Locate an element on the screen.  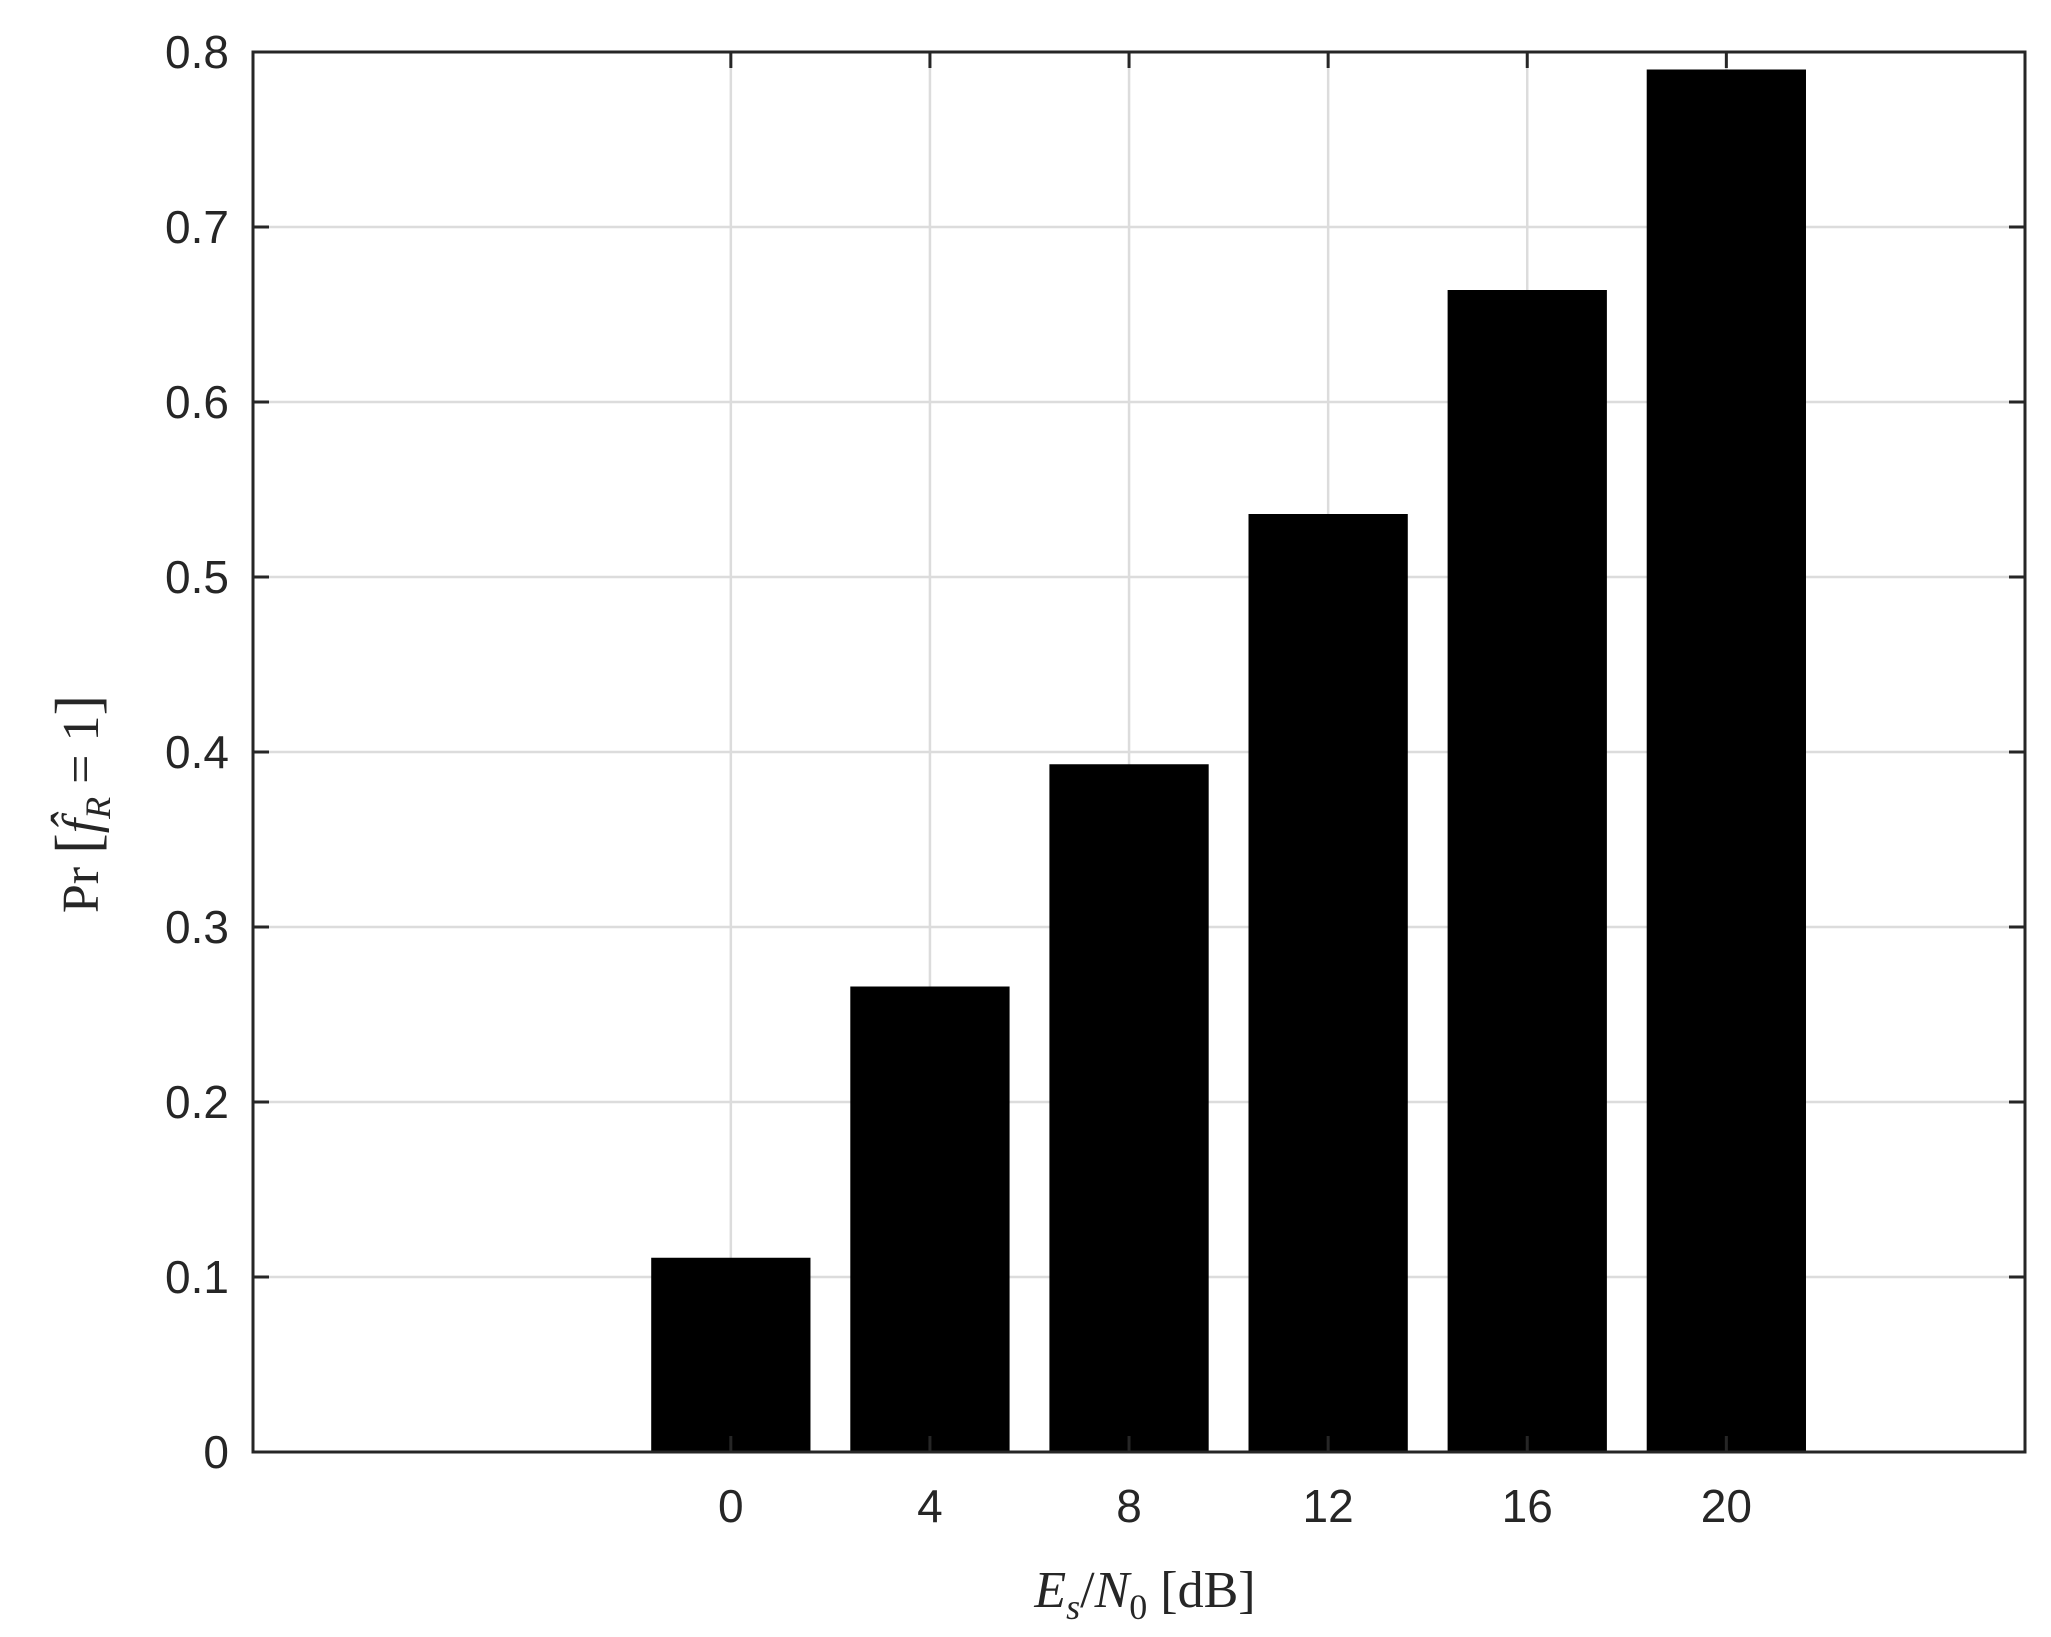
y-tick-label: 0.1 is located at coordinates (197, 1277).